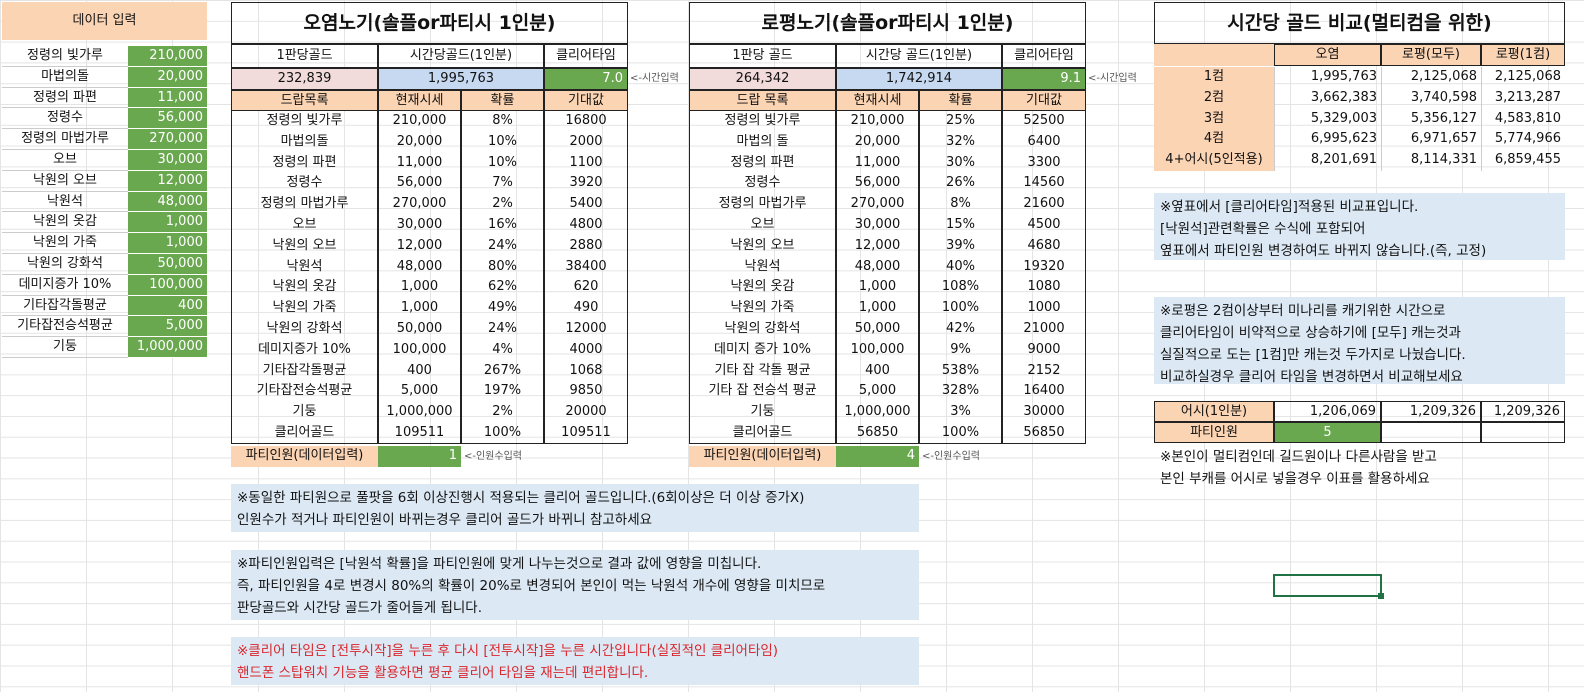  Describe the element at coordinates (1431, 119) in the screenshot. I see `compare-cell: 5,356,127` at that location.